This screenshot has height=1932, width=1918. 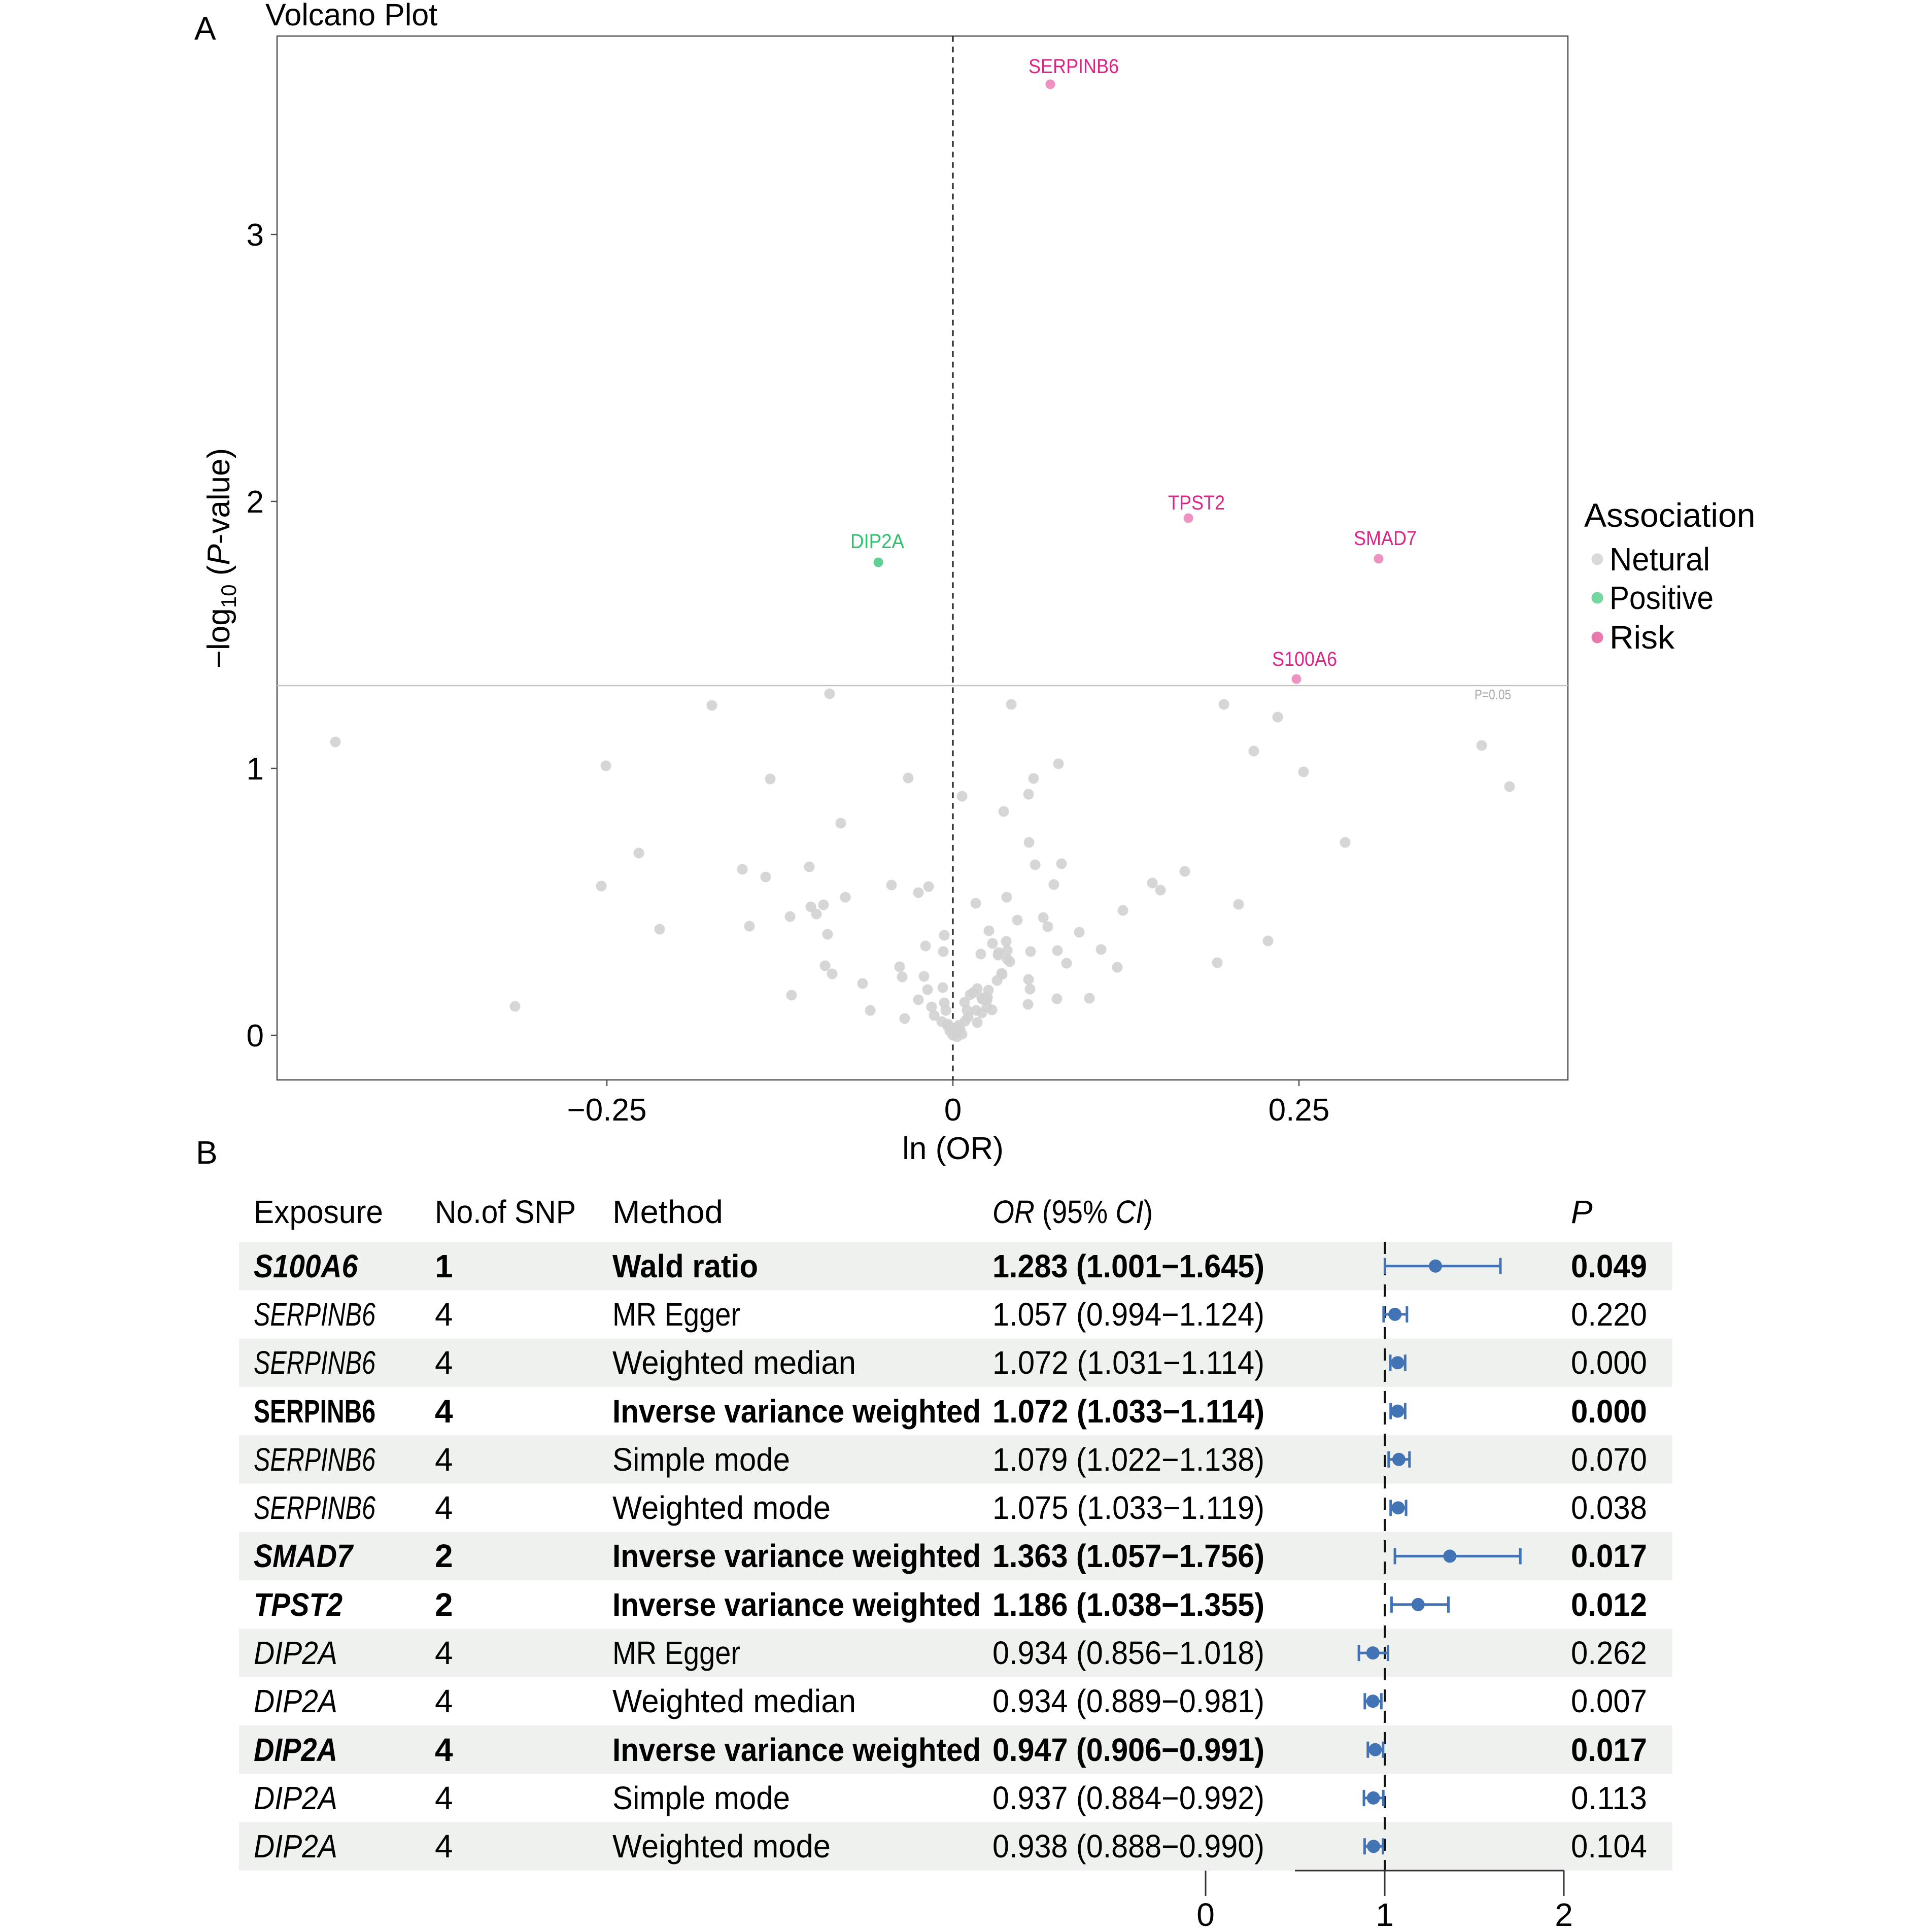 What do you see at coordinates (1128, 1411) in the screenshot?
I see `svg-text: 1.072 (1.033−1.114)` at bounding box center [1128, 1411].